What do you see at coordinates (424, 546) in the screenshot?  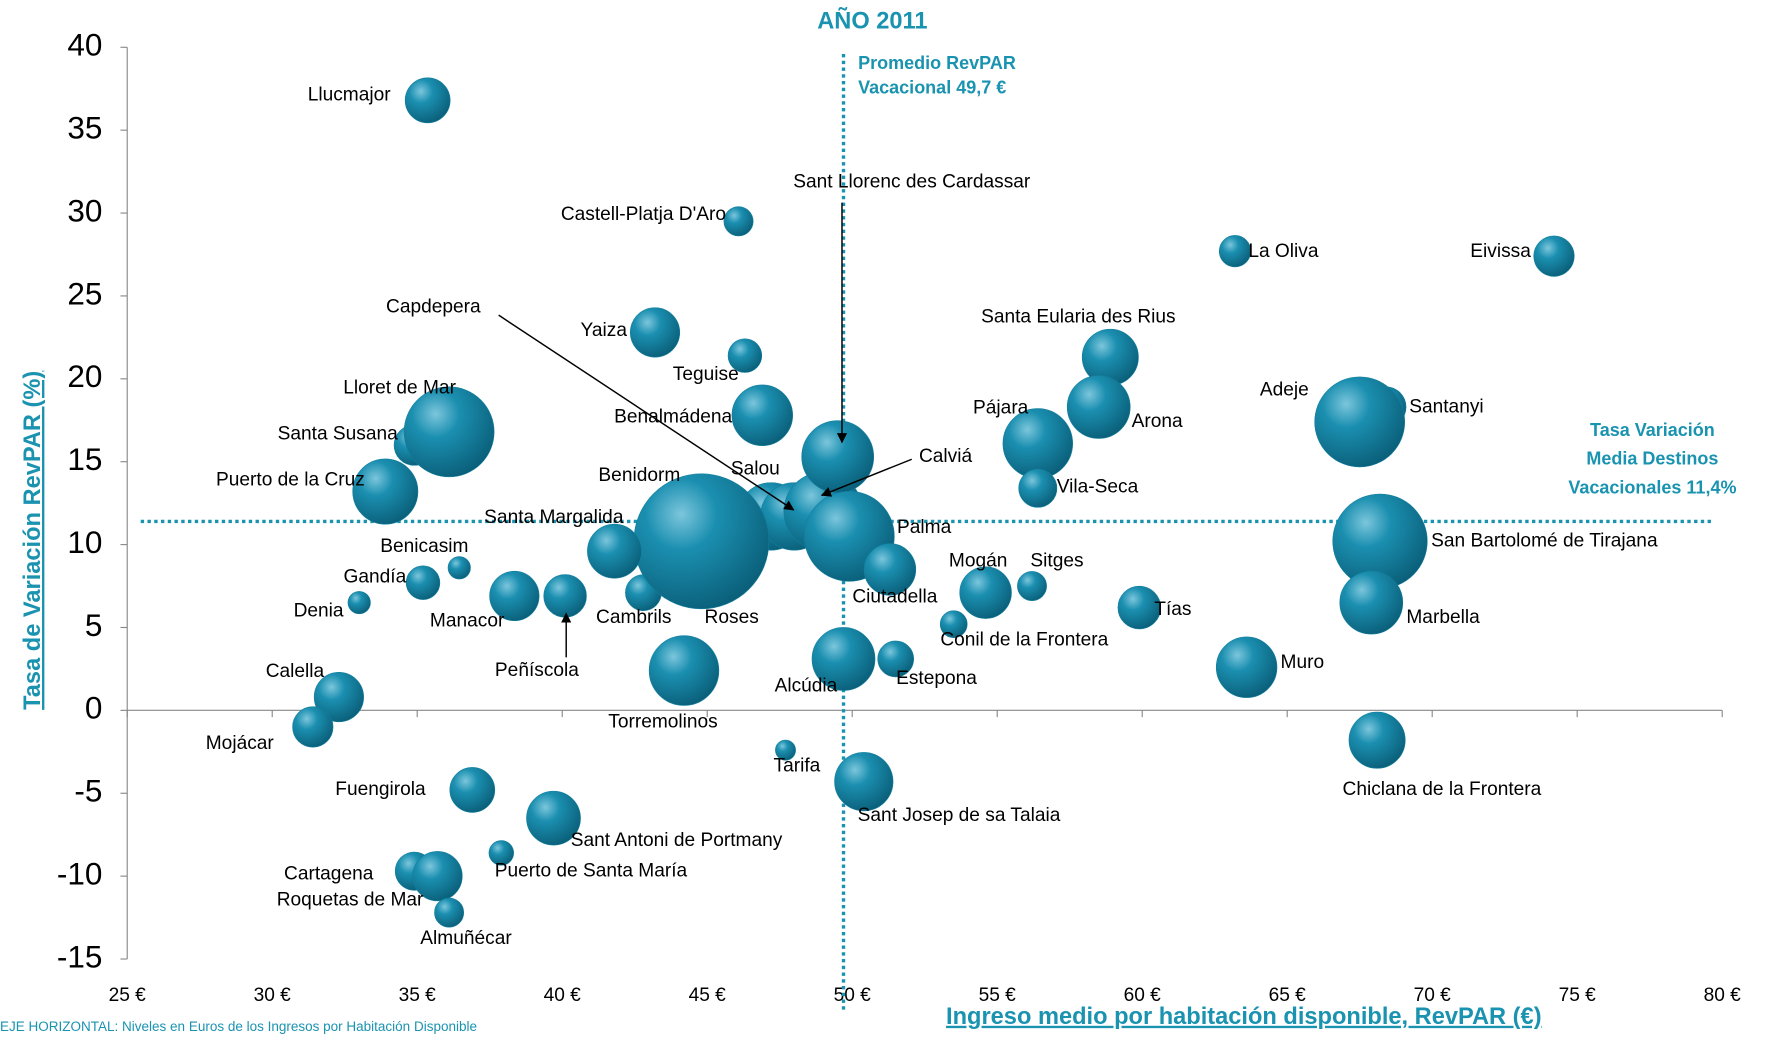 I see `bubble-label: Benicasim` at bounding box center [424, 546].